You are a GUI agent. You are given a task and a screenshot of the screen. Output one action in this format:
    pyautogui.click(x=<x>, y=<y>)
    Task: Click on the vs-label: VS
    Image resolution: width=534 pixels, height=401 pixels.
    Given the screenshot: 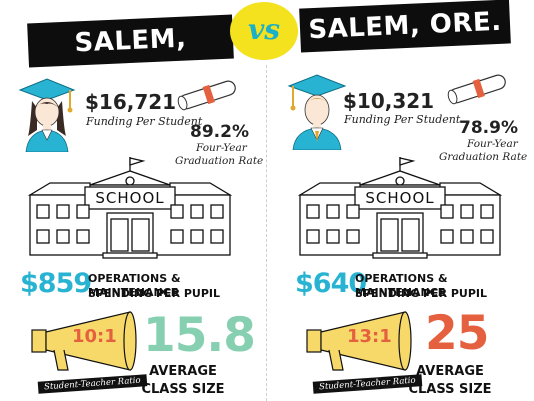 What is the action you would take?
    pyautogui.click(x=264, y=29)
    